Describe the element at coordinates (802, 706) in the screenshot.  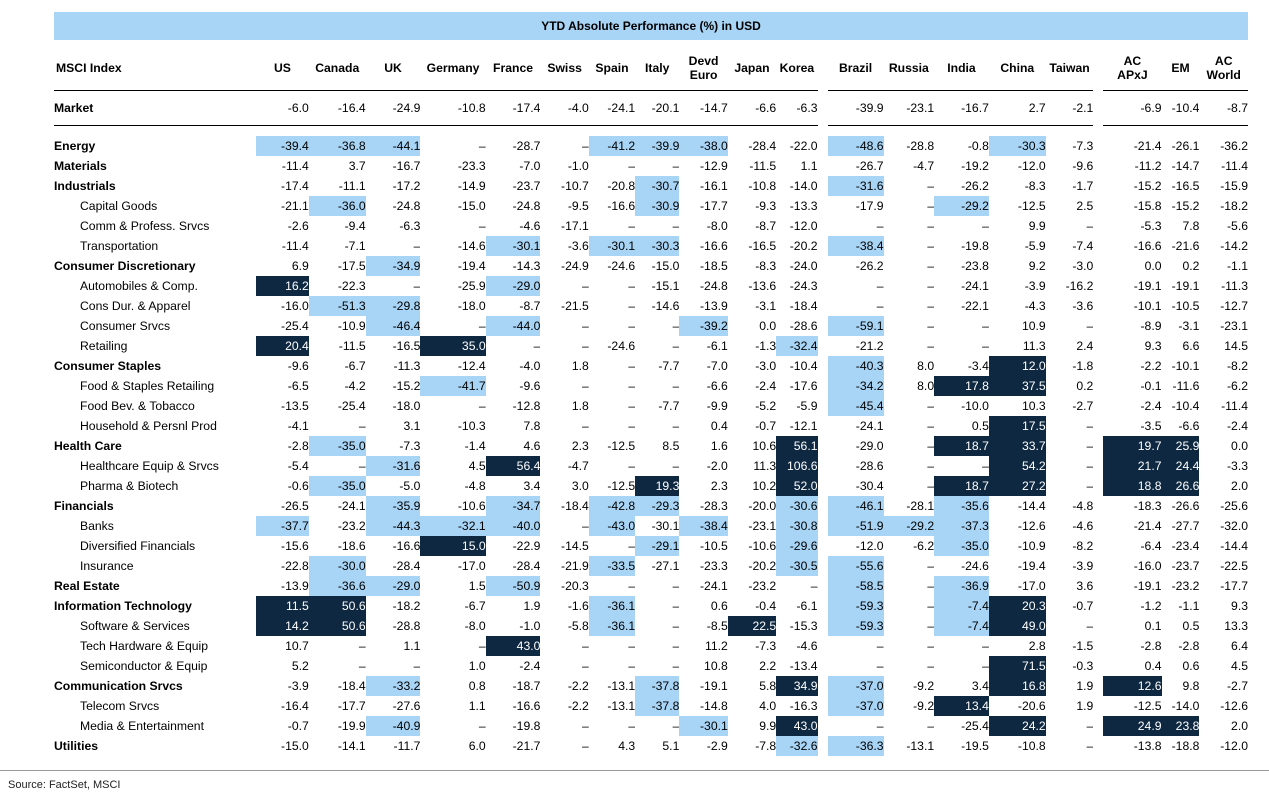
I see `cell-korea: -16.3` at that location.